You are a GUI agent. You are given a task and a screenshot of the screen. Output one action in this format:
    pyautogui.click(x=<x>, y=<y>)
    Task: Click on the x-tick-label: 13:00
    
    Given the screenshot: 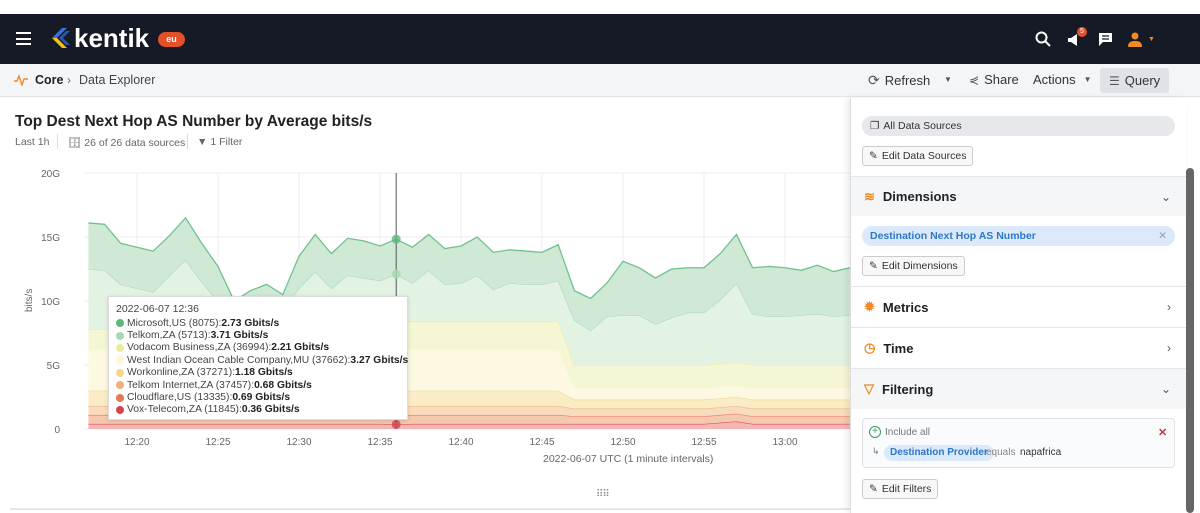 What is the action you would take?
    pyautogui.click(x=784, y=442)
    